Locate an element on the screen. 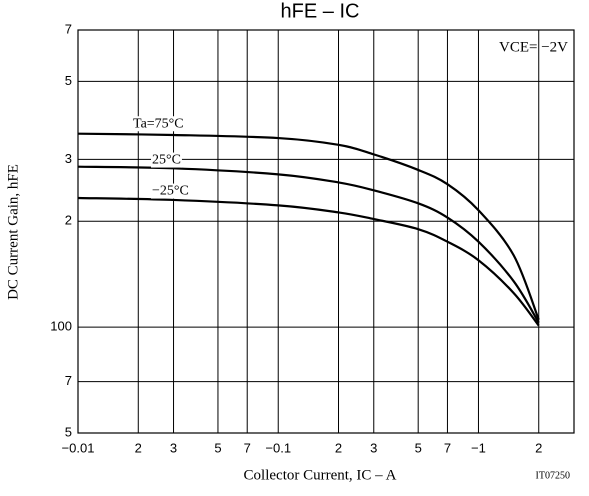 The image size is (589, 496). series-label: Ta=75°C is located at coordinates (158, 123).